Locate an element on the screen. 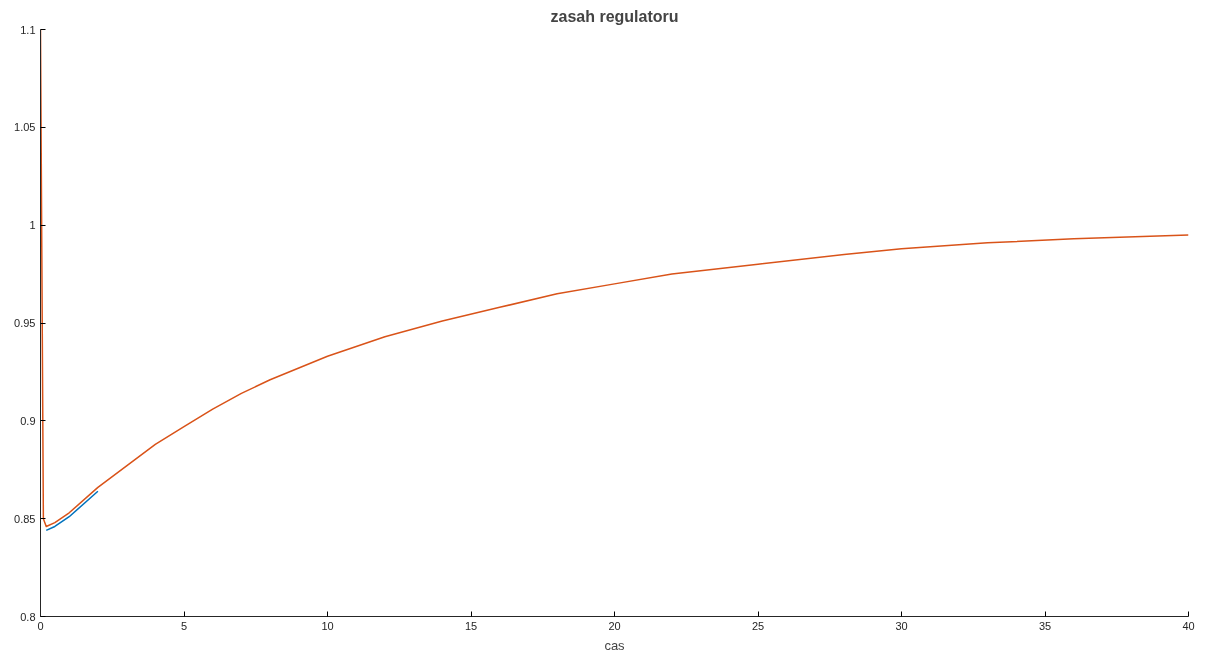 The width and height of the screenshot is (1208, 663). y-tick-label: 1.05 is located at coordinates (25, 127).